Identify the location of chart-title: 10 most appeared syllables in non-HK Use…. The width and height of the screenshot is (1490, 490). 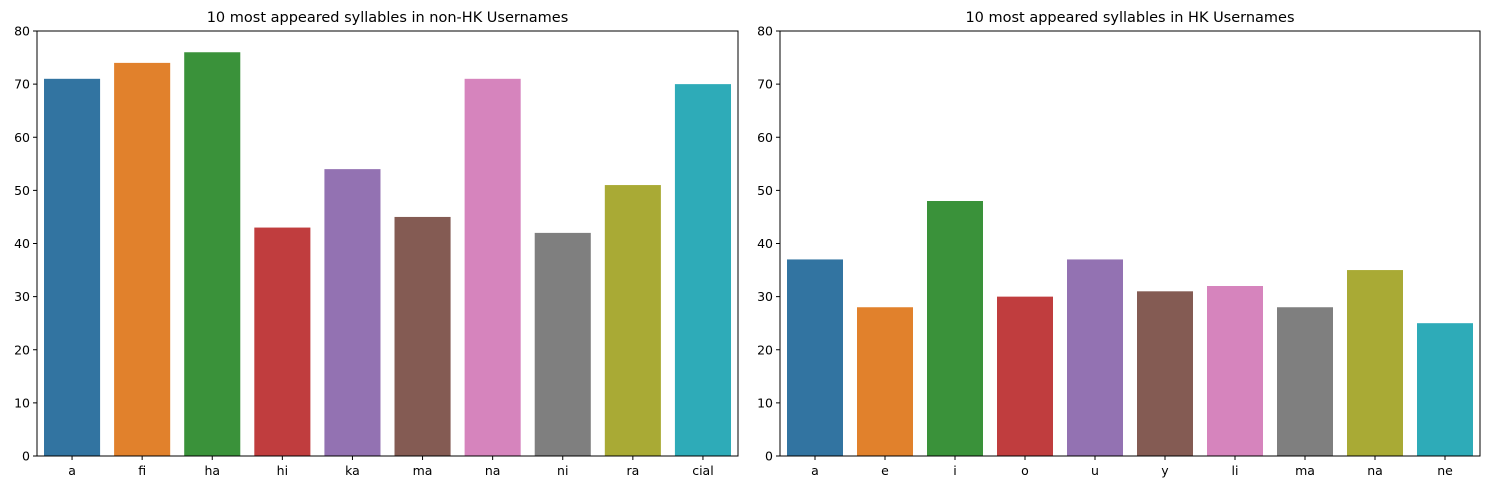
(388, 18).